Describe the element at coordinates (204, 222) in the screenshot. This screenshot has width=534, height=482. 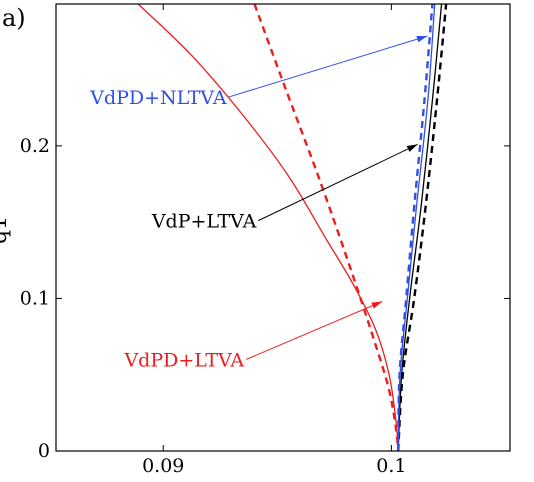
I see `annotation-label: VdP+LTVA` at that location.